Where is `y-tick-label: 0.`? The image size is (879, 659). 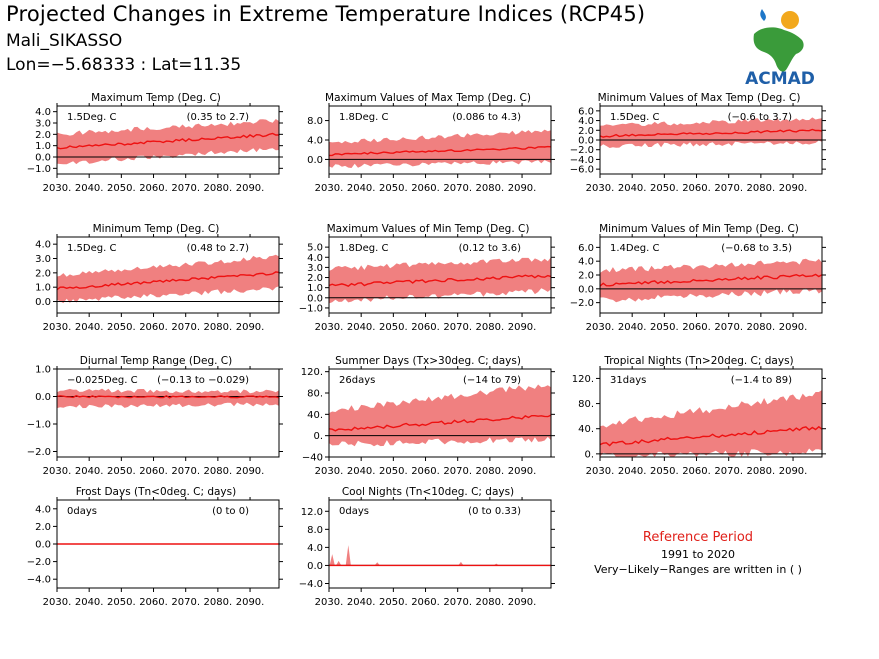
y-tick-label: 0. is located at coordinates (318, 436).